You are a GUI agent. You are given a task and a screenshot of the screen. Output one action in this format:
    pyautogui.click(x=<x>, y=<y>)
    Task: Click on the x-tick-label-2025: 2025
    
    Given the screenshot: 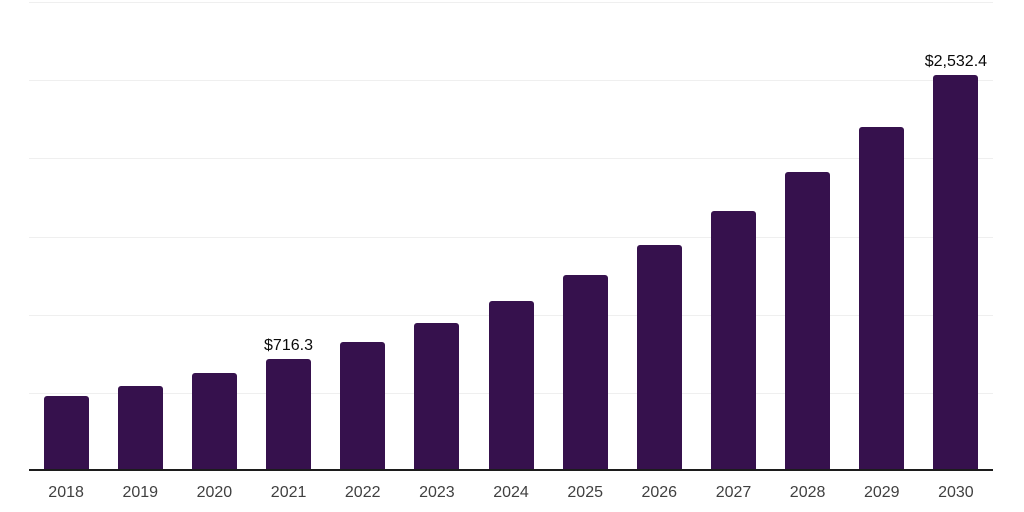 What is the action you would take?
    pyautogui.click(x=585, y=492)
    